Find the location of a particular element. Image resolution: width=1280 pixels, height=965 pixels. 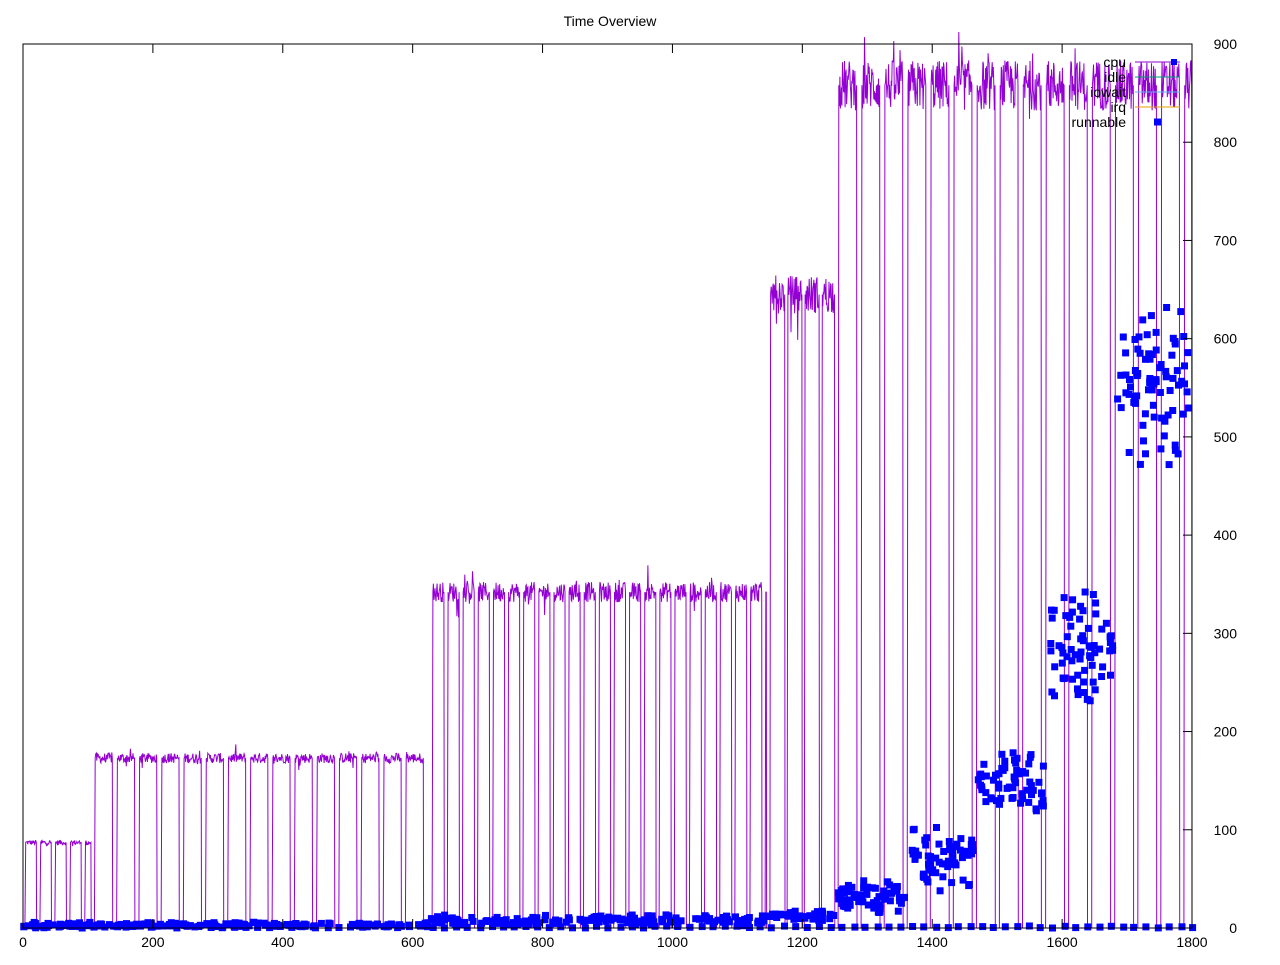

y-tick-label: 600 is located at coordinates (1226, 339).